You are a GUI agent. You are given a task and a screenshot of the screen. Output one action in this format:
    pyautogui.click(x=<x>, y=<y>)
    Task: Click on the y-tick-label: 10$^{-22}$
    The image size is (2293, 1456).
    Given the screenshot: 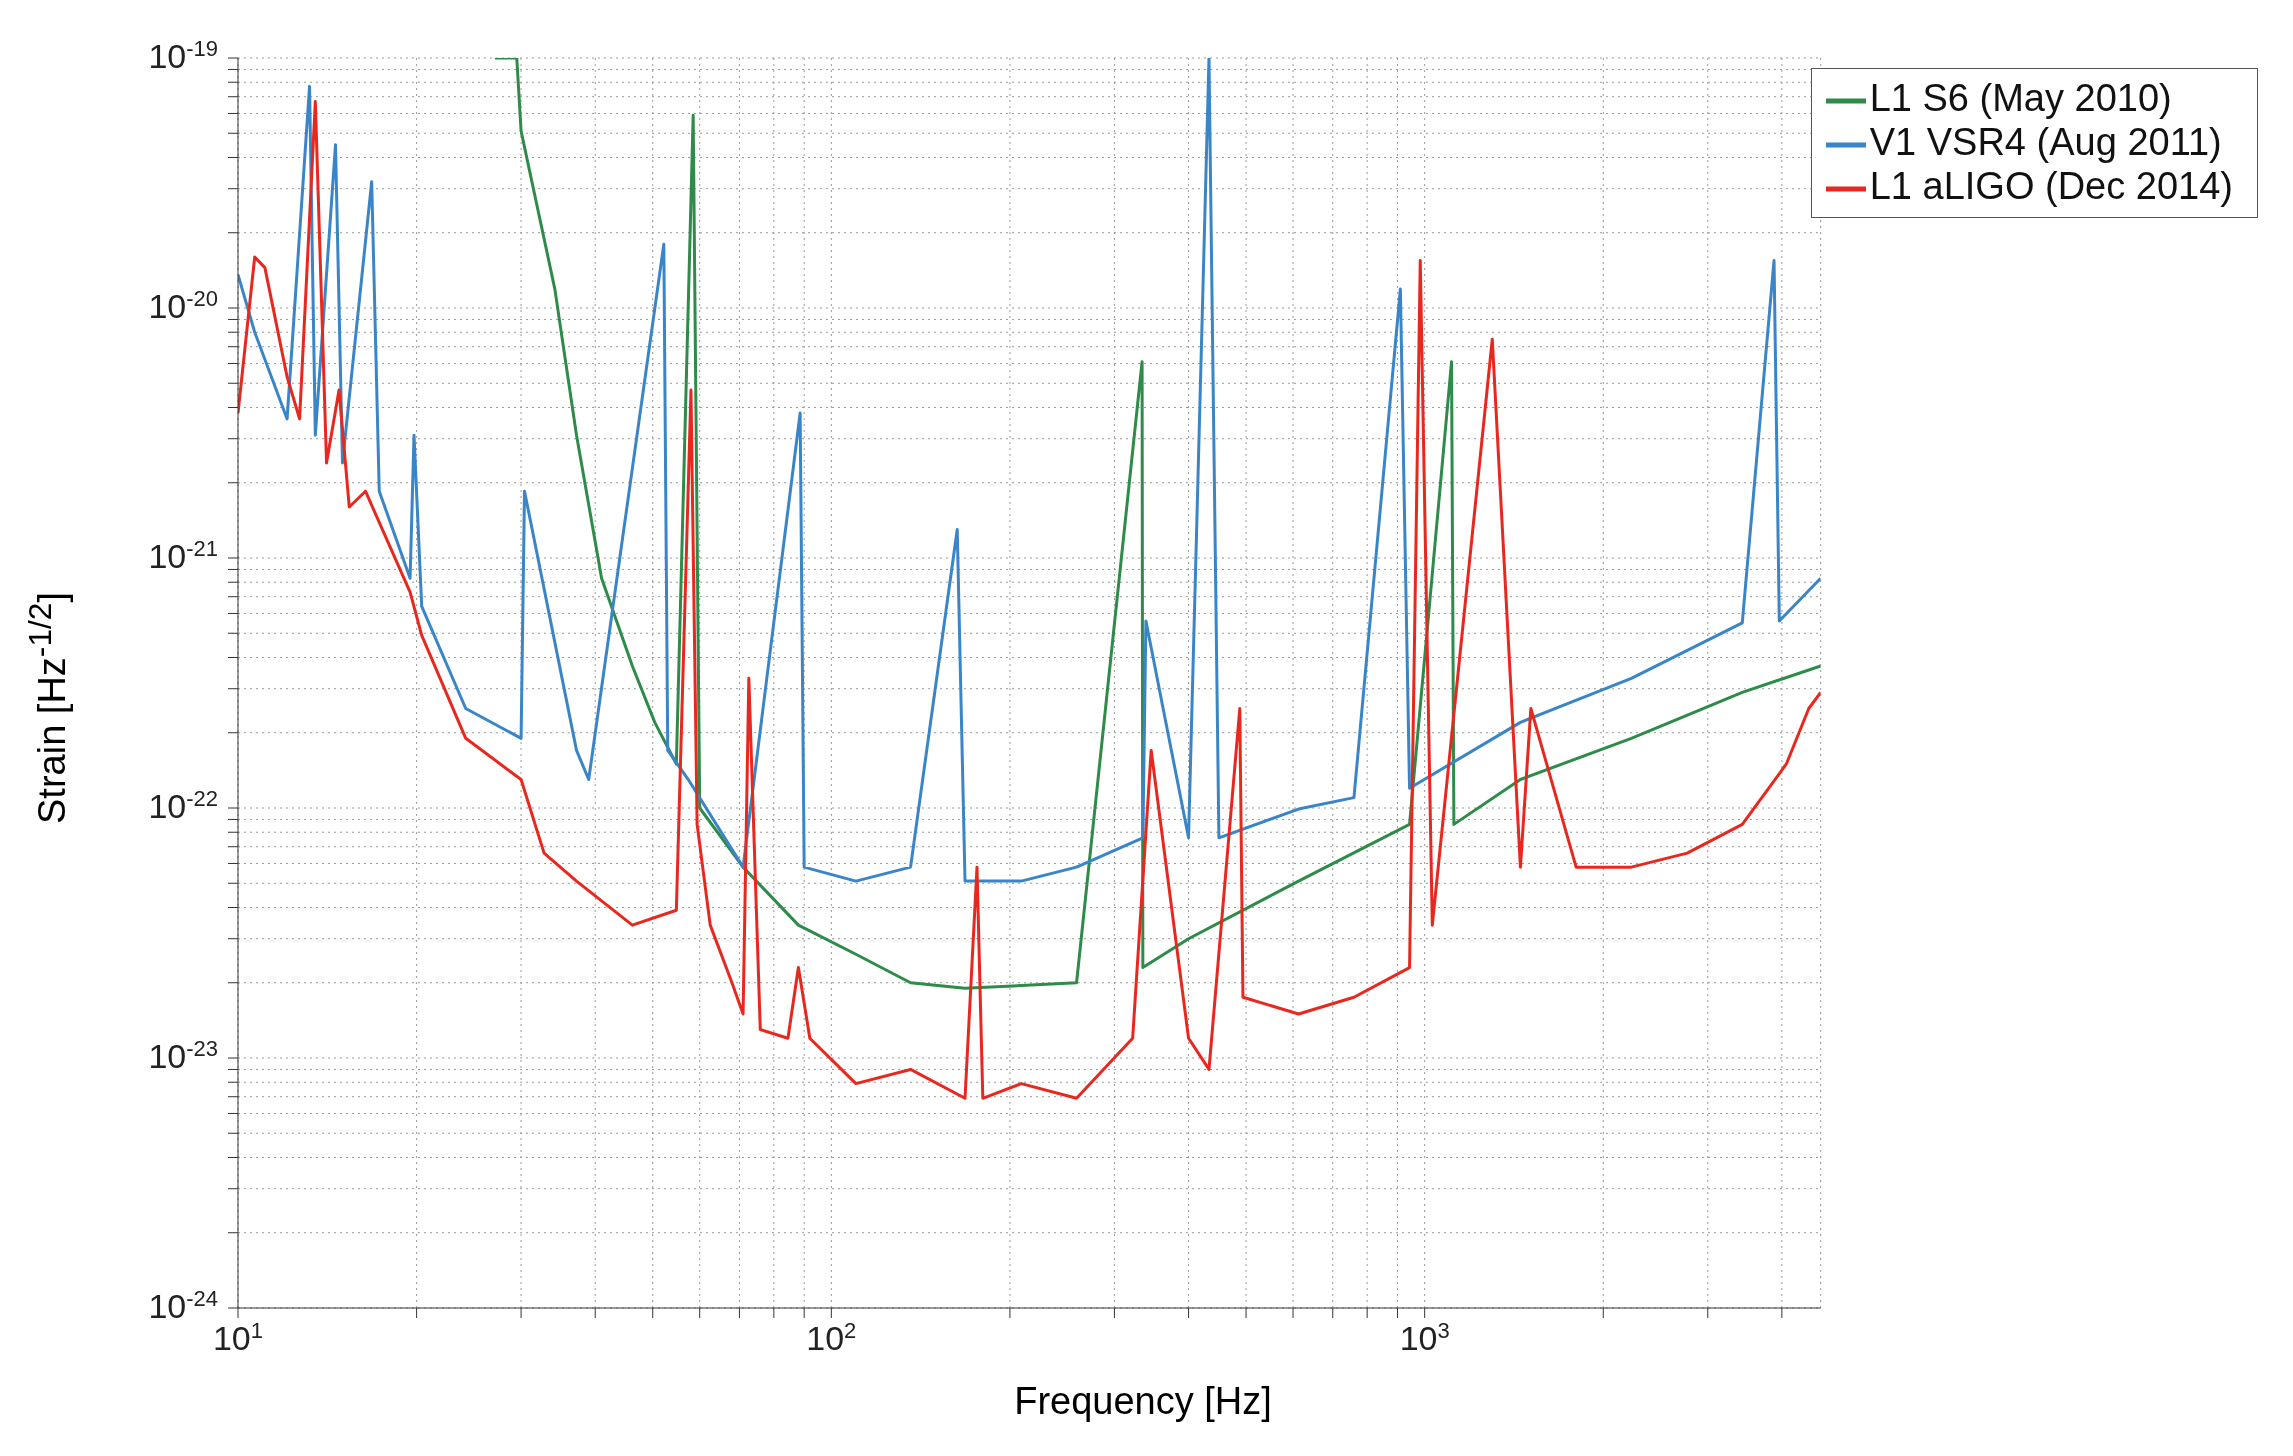 What is the action you would take?
    pyautogui.click(x=183, y=805)
    